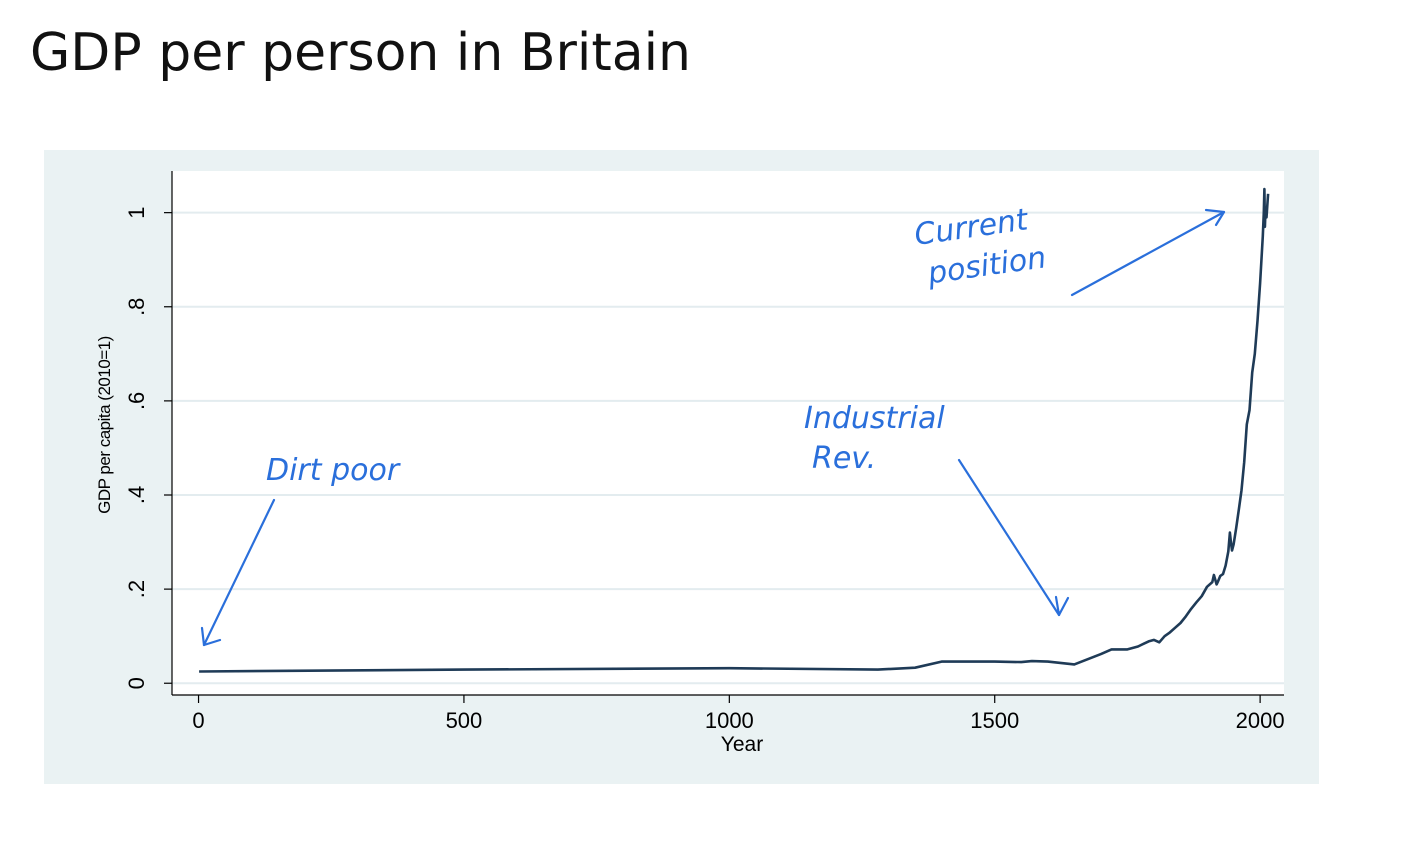  I want to click on x-tick-label-4: 2000, so click(1260, 720).